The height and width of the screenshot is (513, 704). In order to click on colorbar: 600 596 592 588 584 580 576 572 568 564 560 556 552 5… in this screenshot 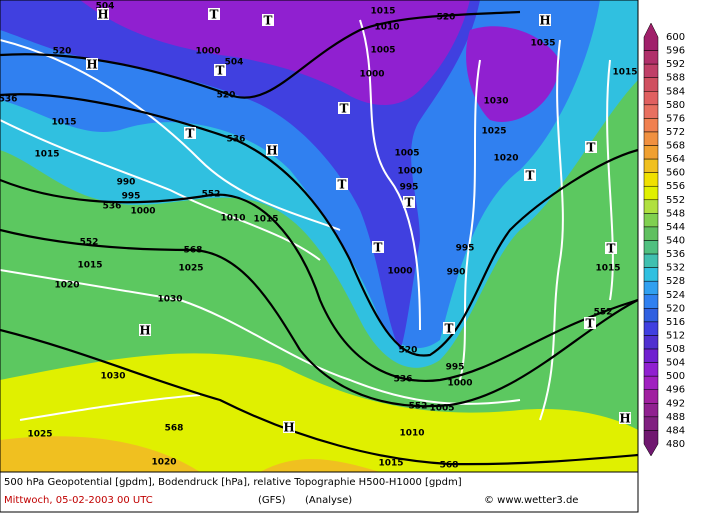, I will do `click(664, 239)`.